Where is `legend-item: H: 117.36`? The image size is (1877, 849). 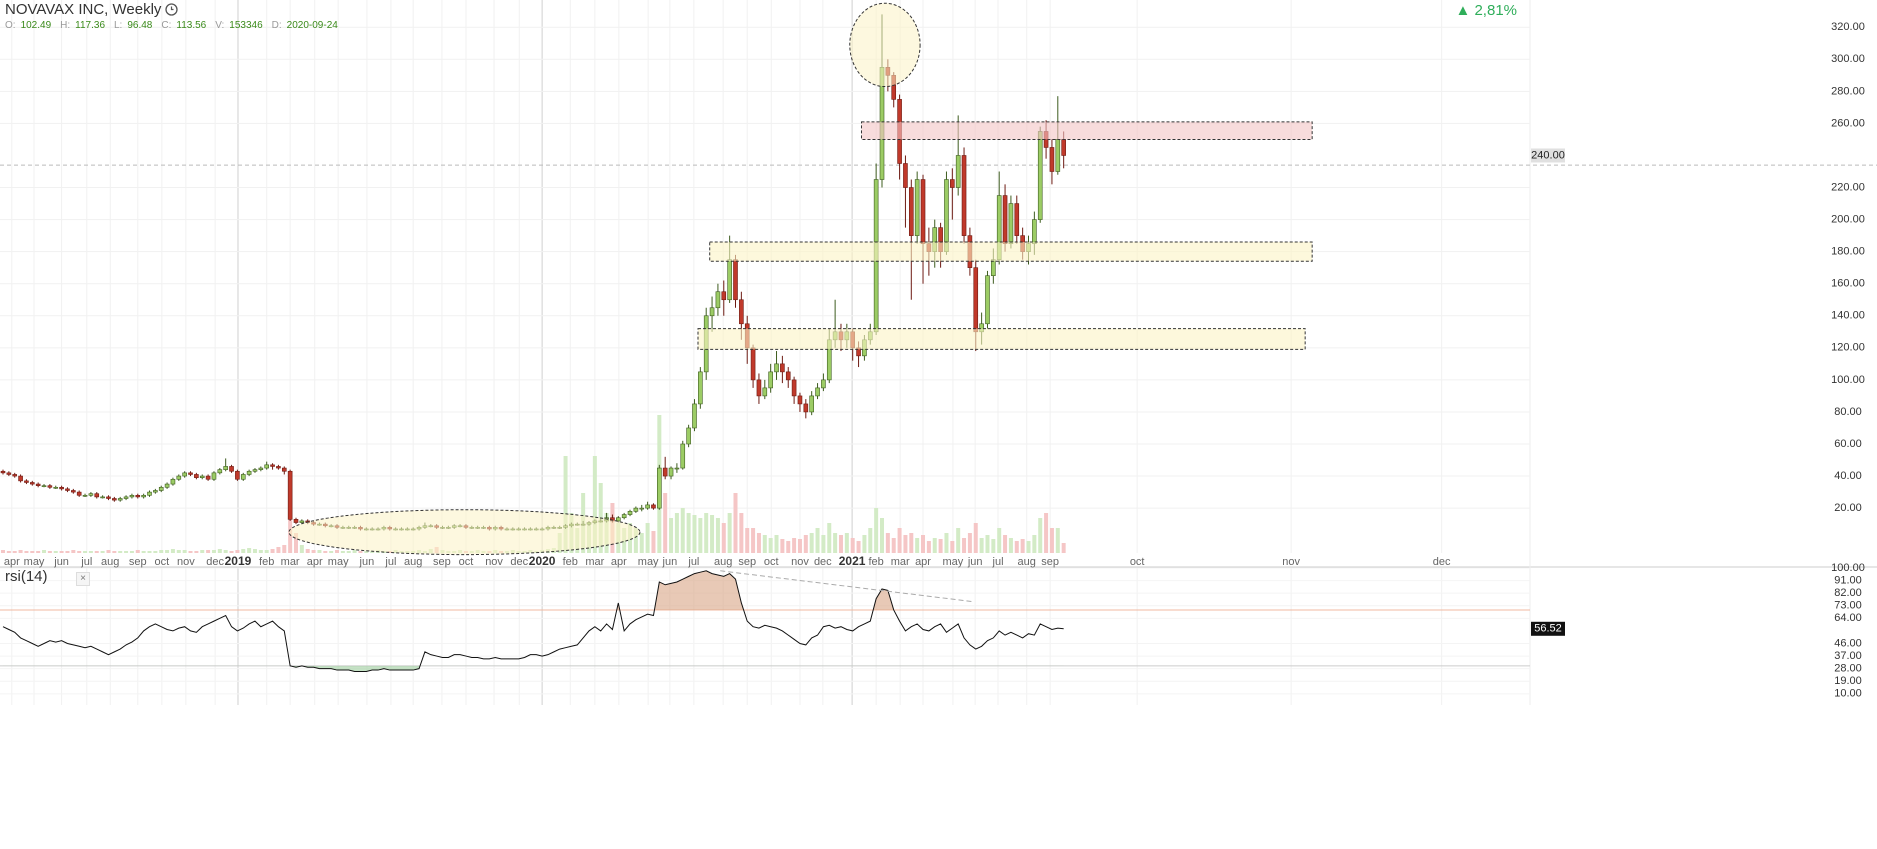
legend-item: H: 117.36 is located at coordinates (82, 25).